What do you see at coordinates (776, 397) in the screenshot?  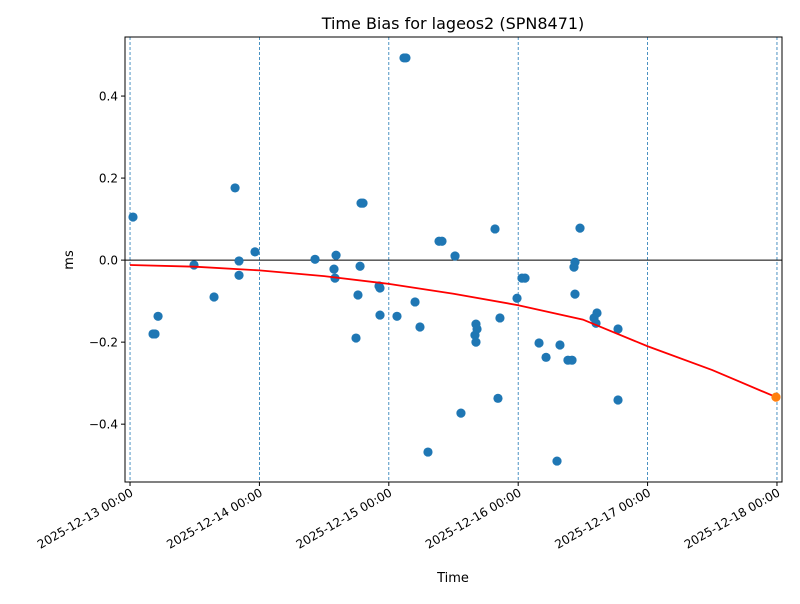 I see `prediction-point` at bounding box center [776, 397].